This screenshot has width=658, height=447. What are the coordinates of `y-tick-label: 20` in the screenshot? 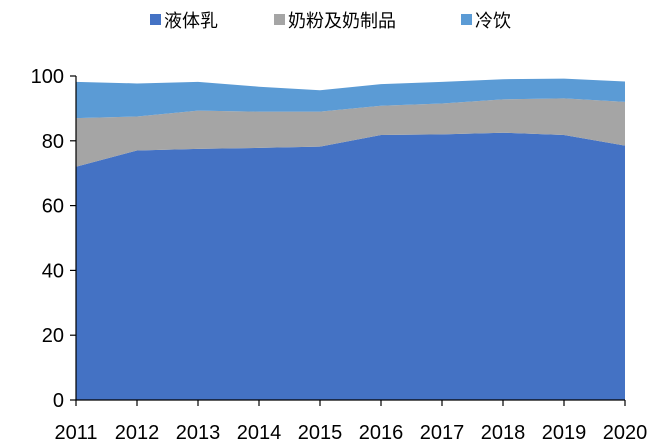 It's located at (53, 336).